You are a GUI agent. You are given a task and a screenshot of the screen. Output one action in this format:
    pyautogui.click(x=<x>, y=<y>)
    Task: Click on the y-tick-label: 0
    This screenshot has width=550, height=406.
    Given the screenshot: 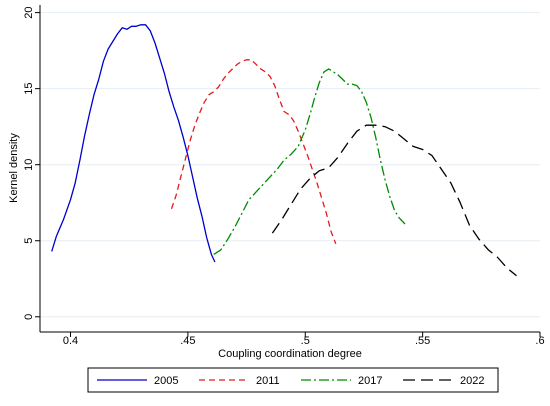 What is the action you would take?
    pyautogui.click(x=29, y=317)
    